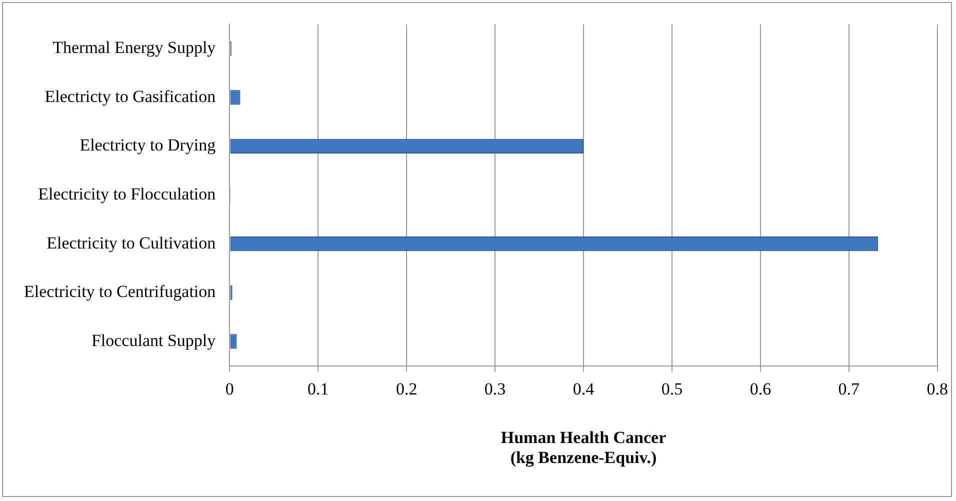  Describe the element at coordinates (849, 388) in the screenshot. I see `x-tick-label: 0.7` at that location.